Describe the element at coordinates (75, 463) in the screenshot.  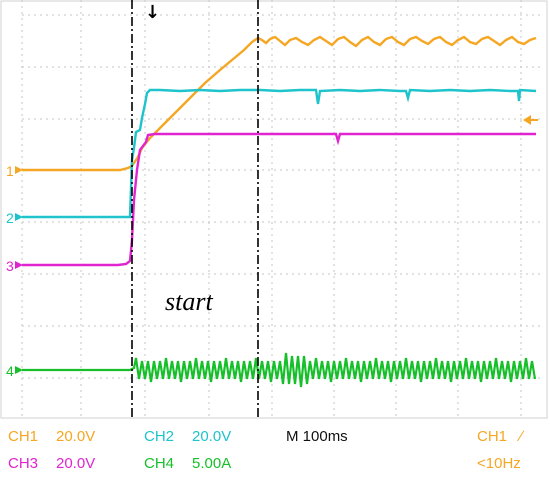
I see `ch3-scale: 20.0V` at that location.